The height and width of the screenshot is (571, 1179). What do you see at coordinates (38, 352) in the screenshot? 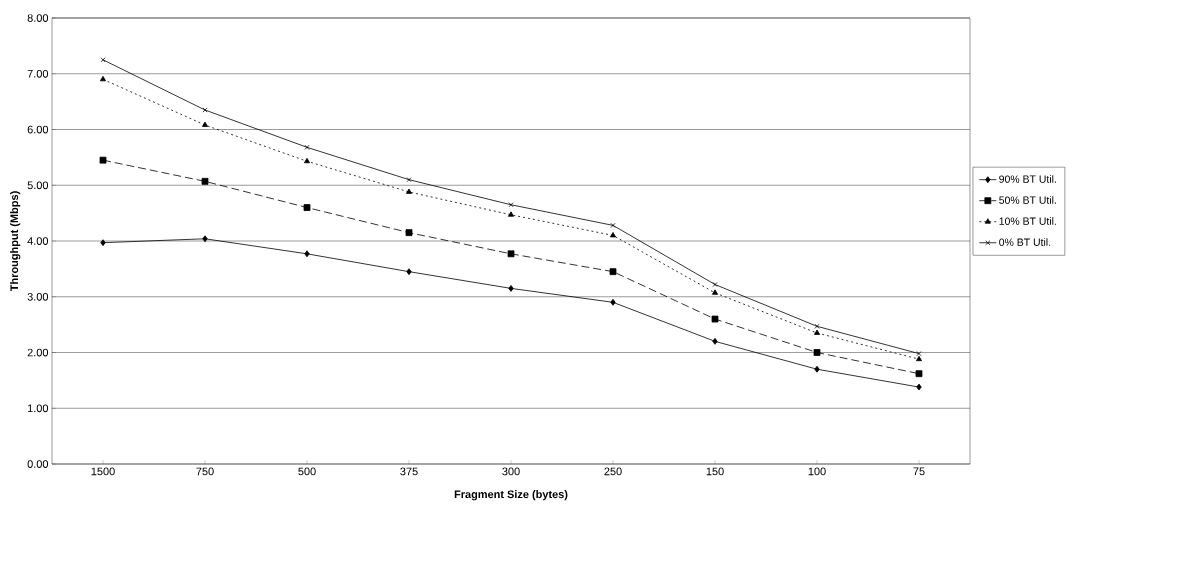
I see `y-tick-label: 2.00` at bounding box center [38, 352].